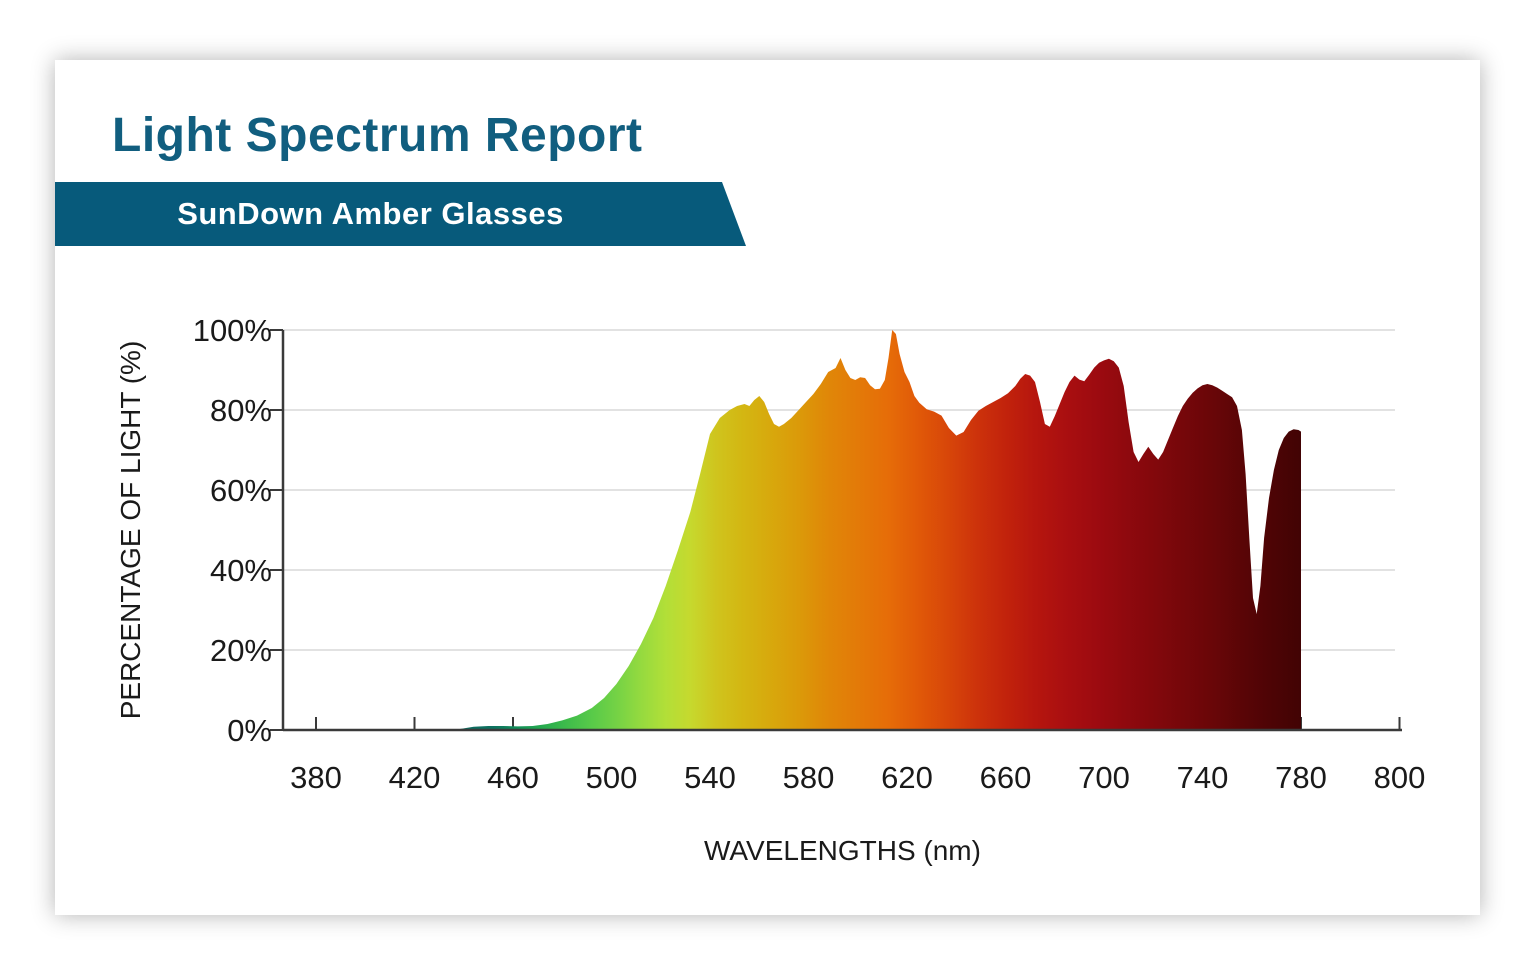 The height and width of the screenshot is (975, 1535). Describe the element at coordinates (1400, 777) in the screenshot. I see `x-tick-label: 800` at that location.